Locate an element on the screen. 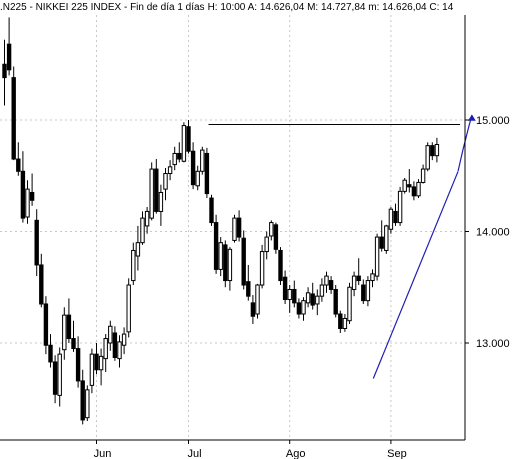 This screenshot has width=515, height=459. header-name: NIKKEI 225 INDEX is located at coordinates (79, 7).